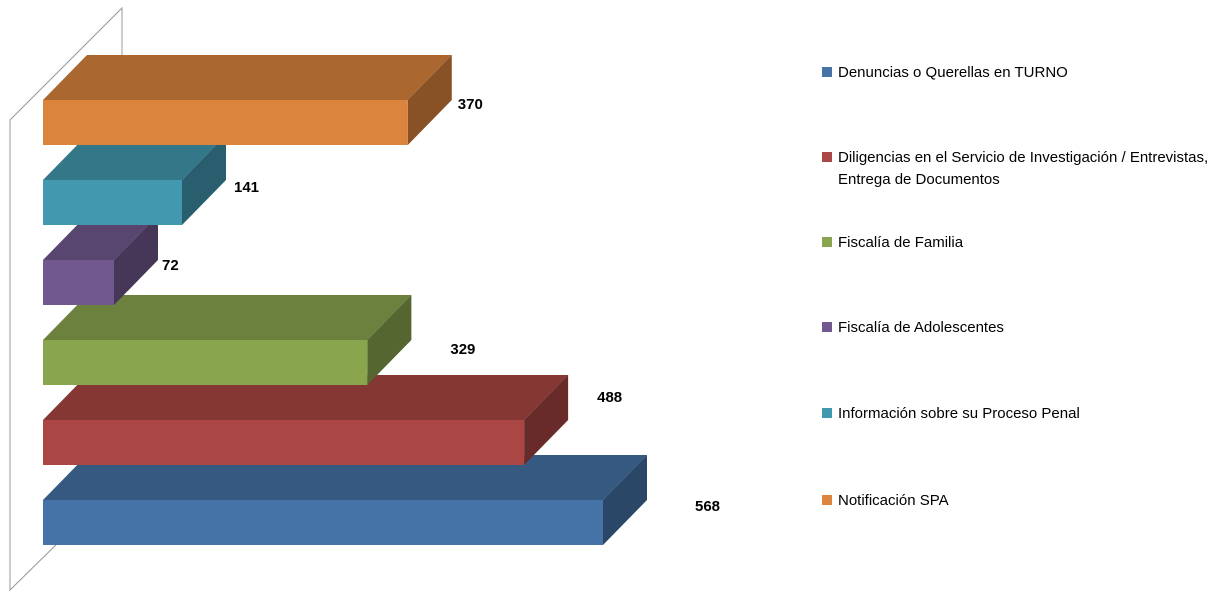  I want to click on value-label: 568, so click(707, 506).